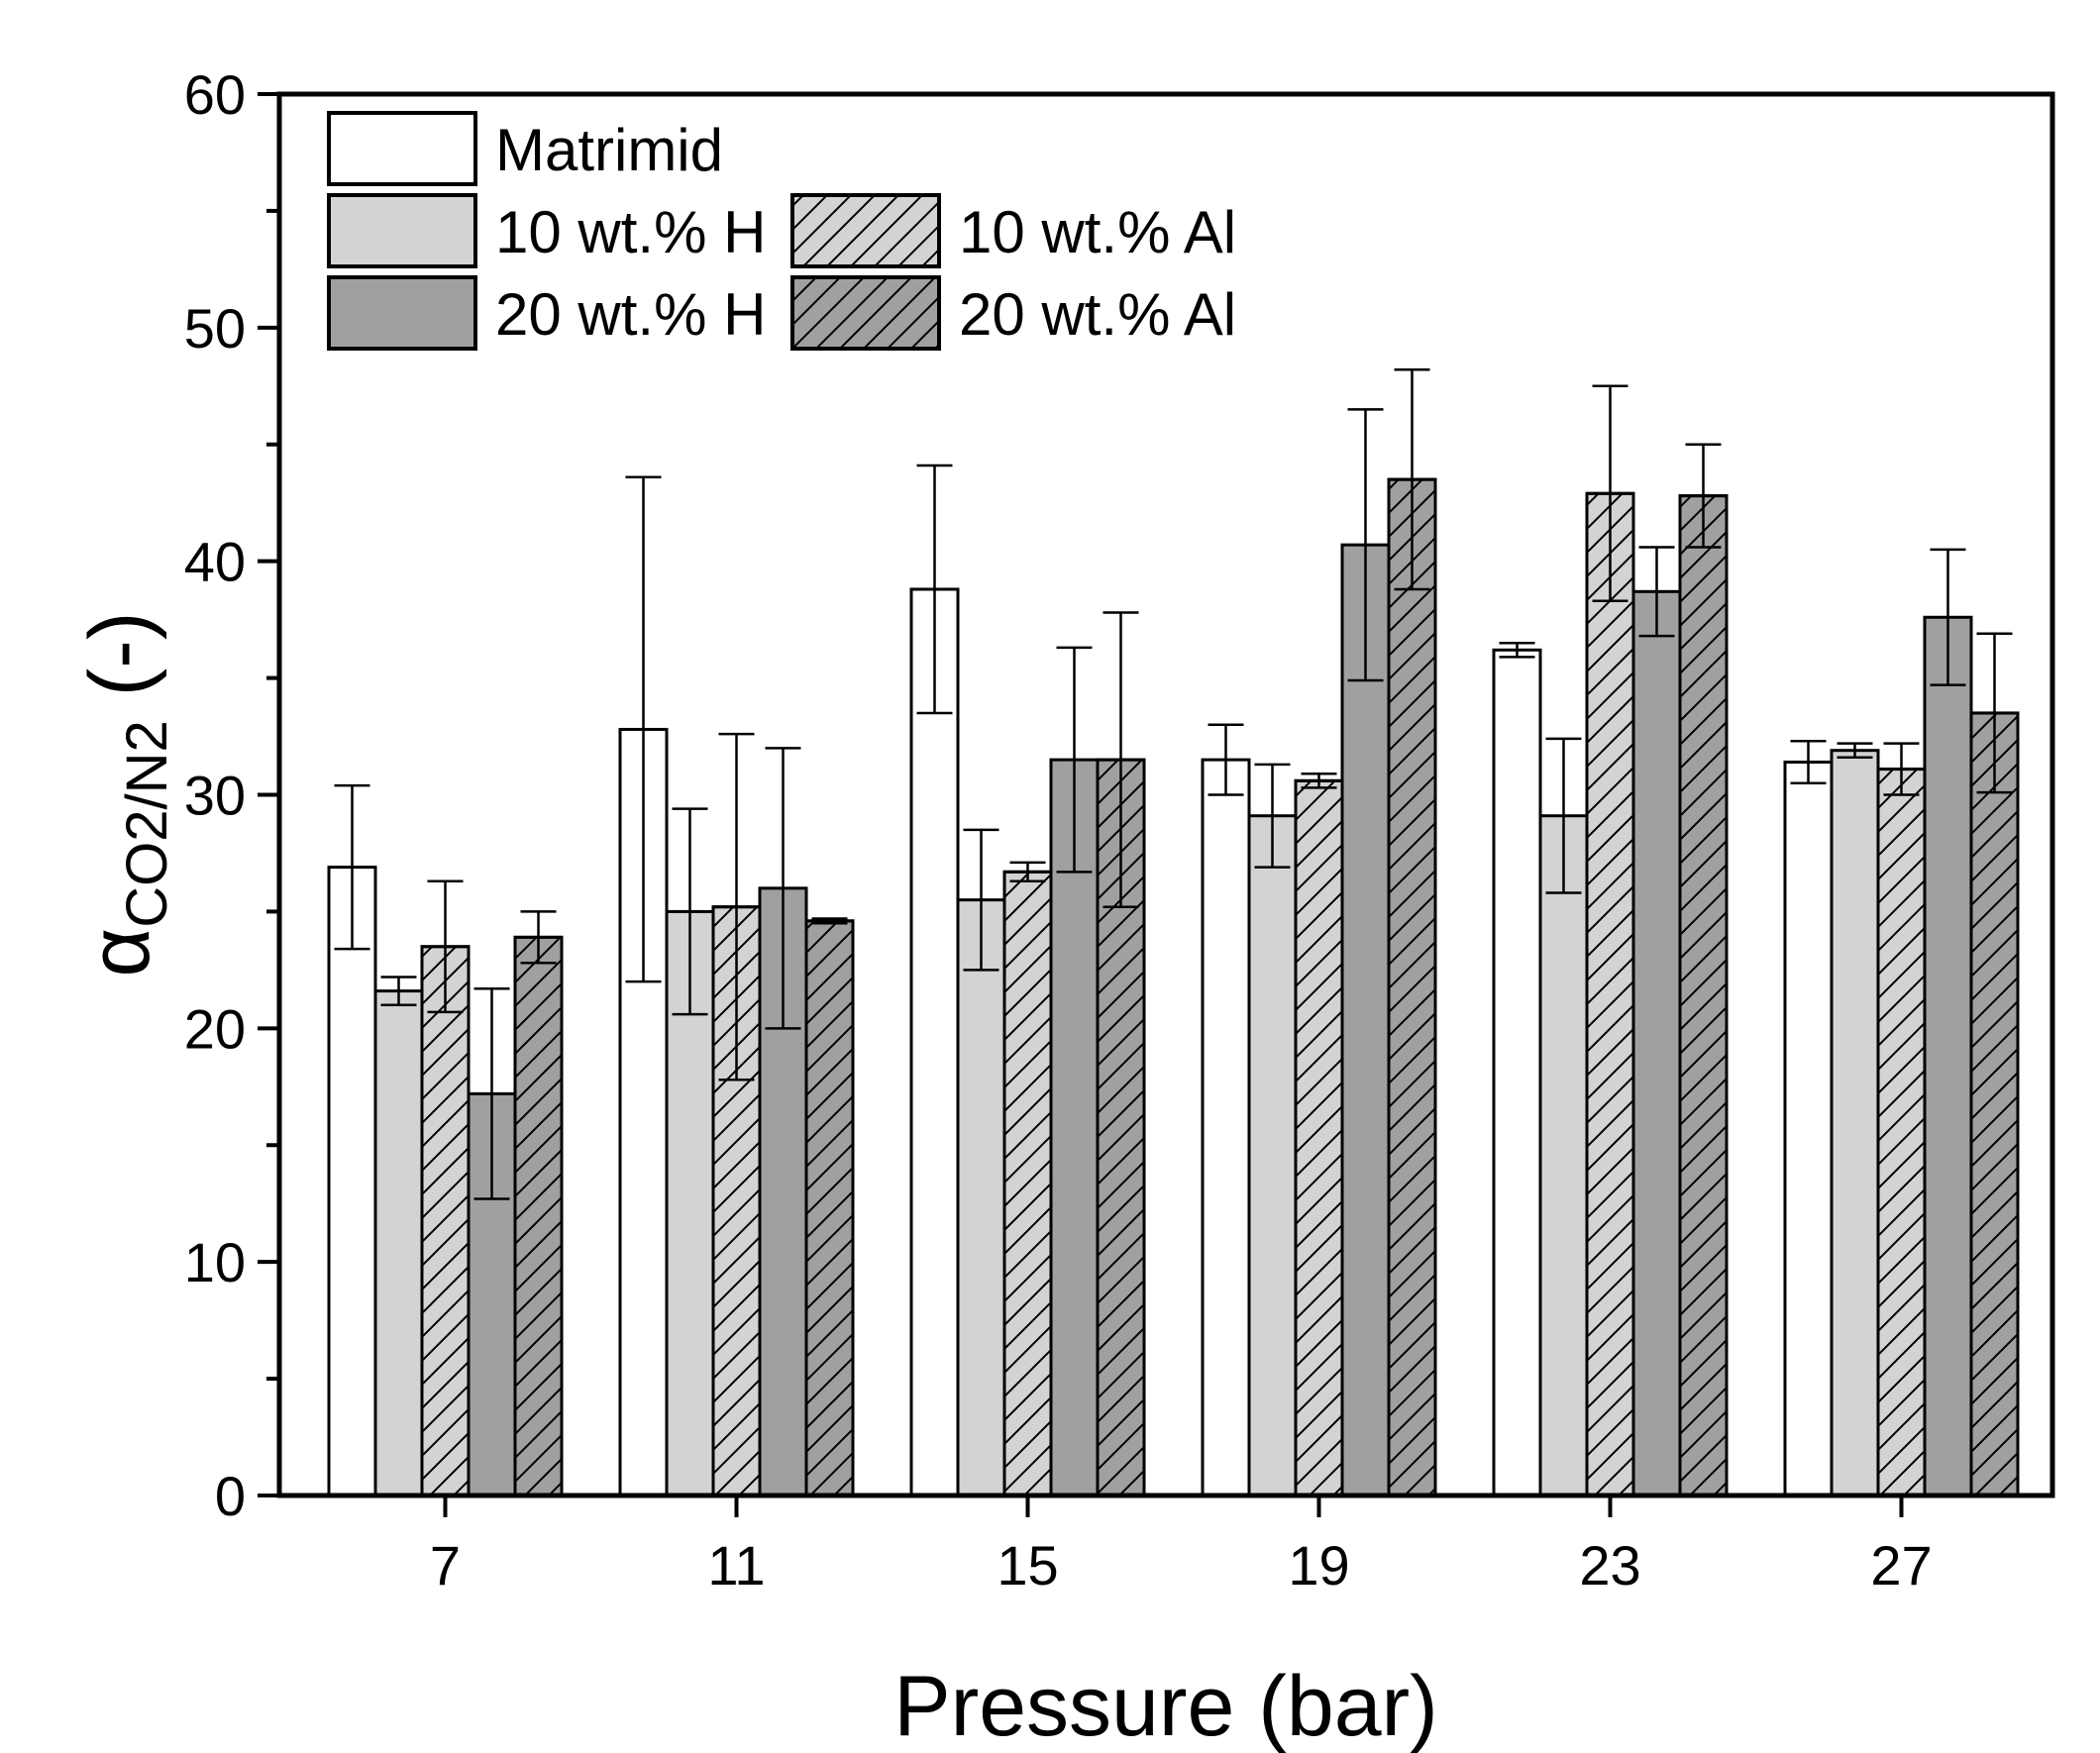 This screenshot has width=2100, height=1753. I want to click on y-tick-label-40: 40, so click(215, 562).